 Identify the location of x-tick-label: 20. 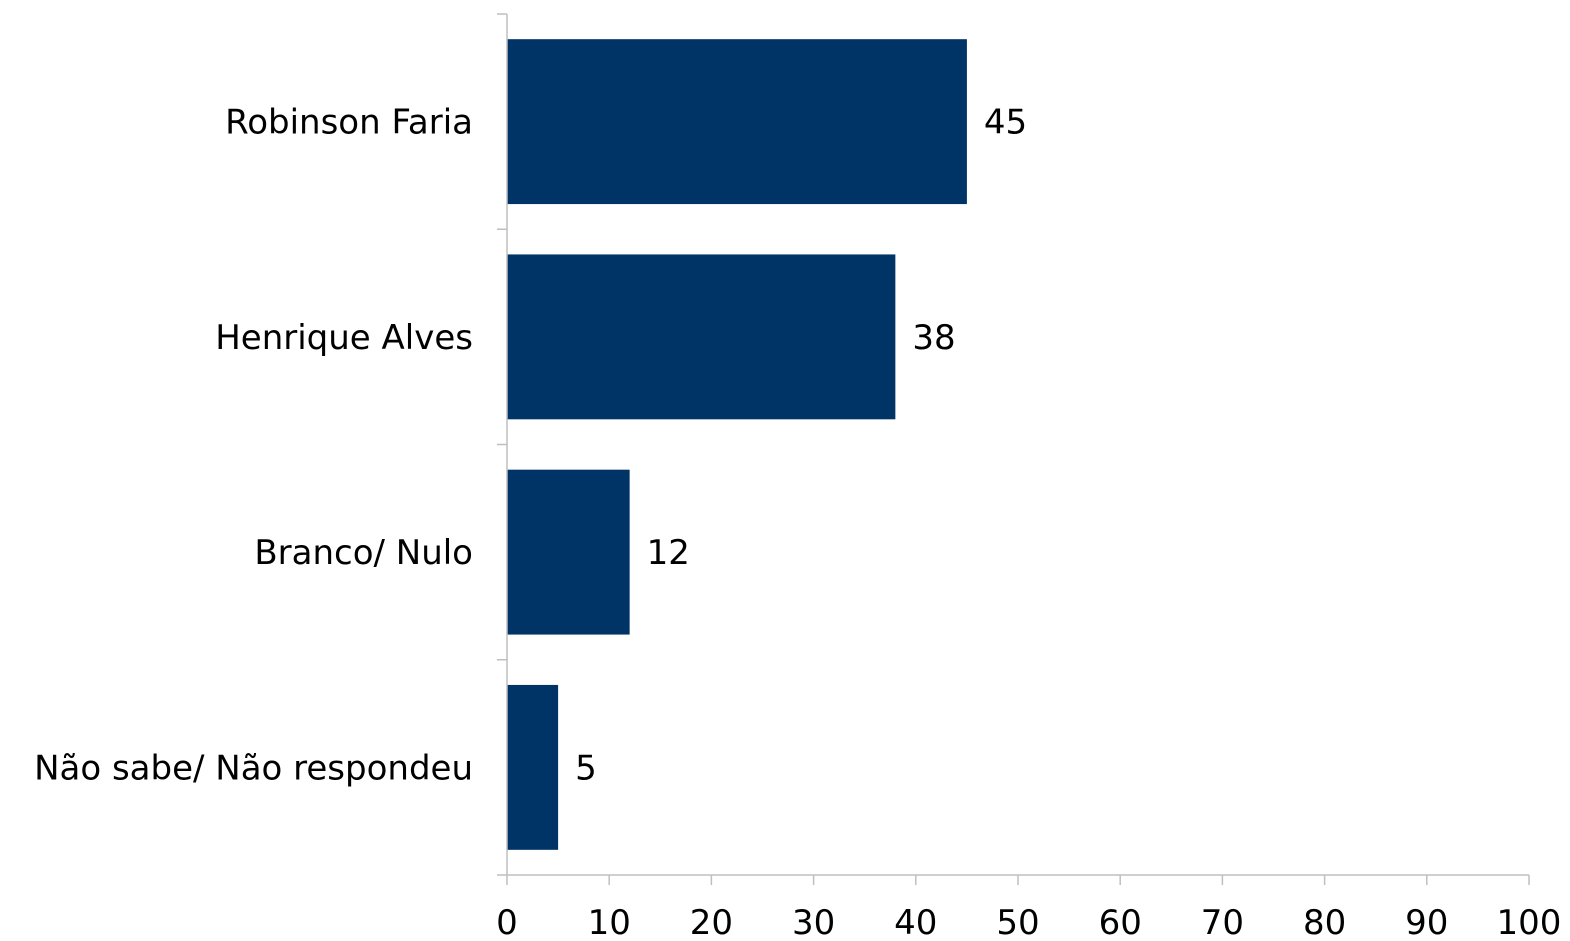
(711, 922).